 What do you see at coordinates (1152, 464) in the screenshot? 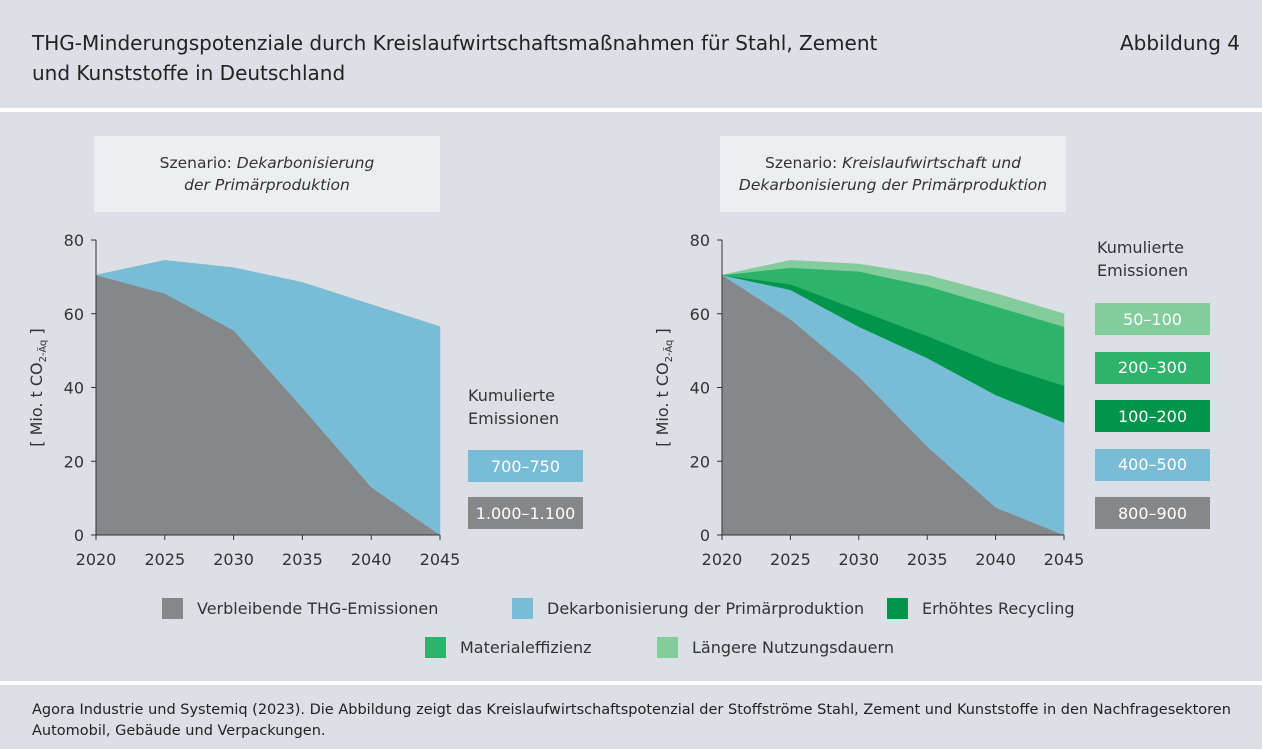
I see `cumulative-box: 400–500` at bounding box center [1152, 464].